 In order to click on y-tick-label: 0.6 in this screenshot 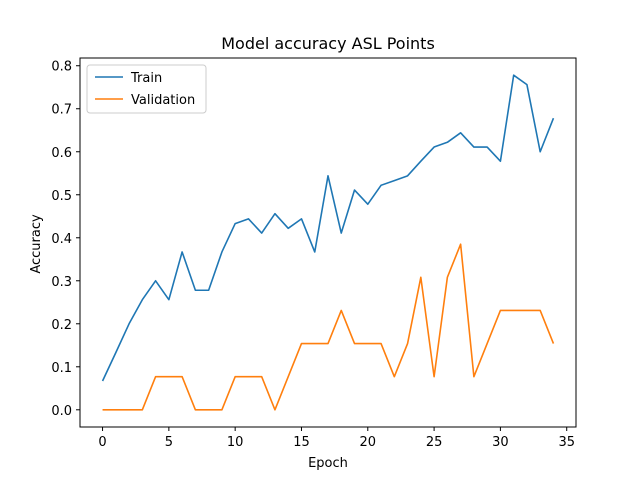, I will do `click(61, 153)`.